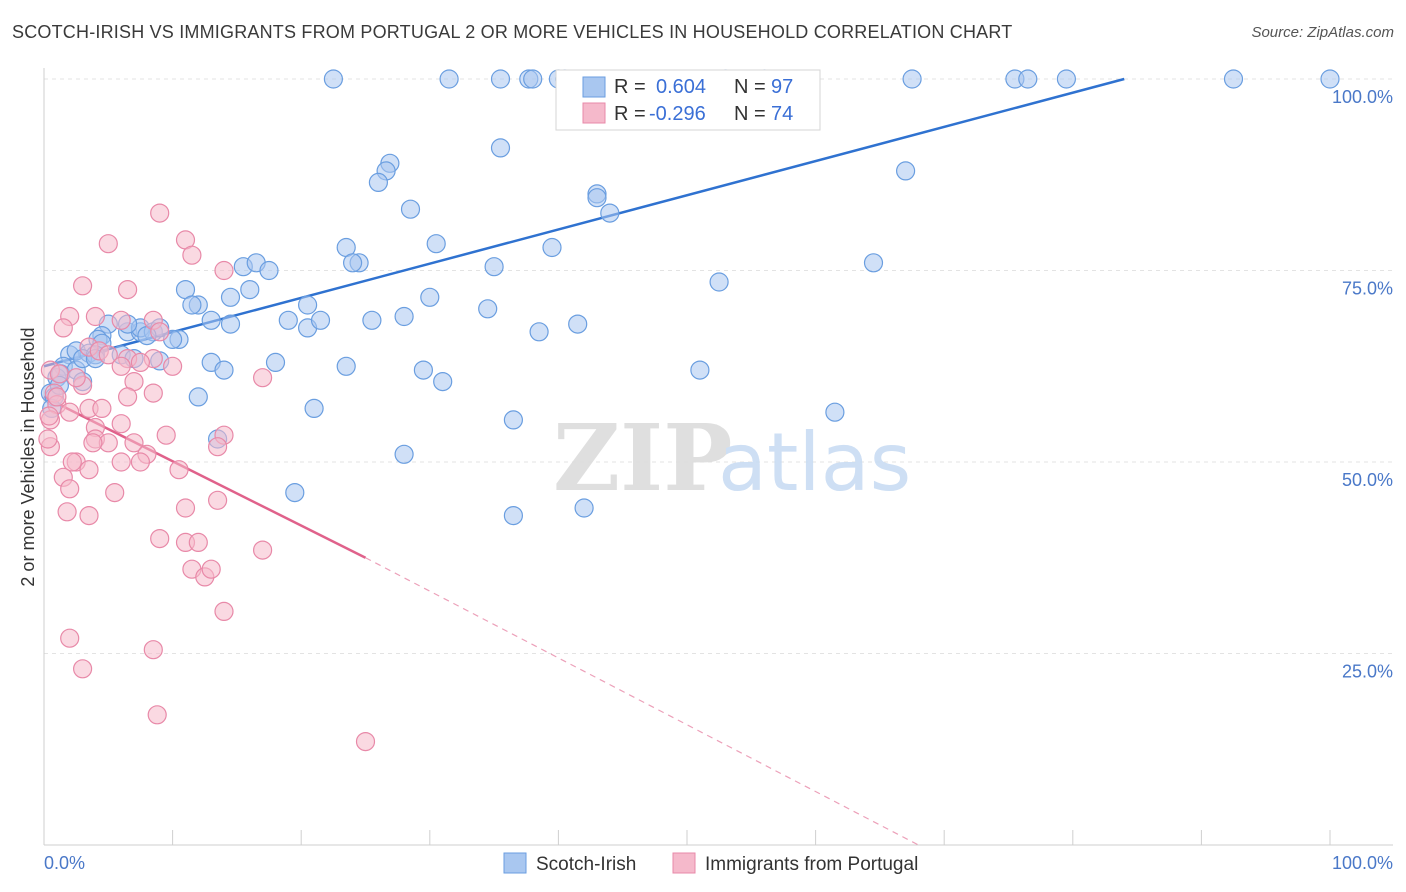 This screenshot has width=1406, height=892. I want to click on stats-legend: R = 0.604 N = 97 R = -0.296 N = 74, so click(688, 100).